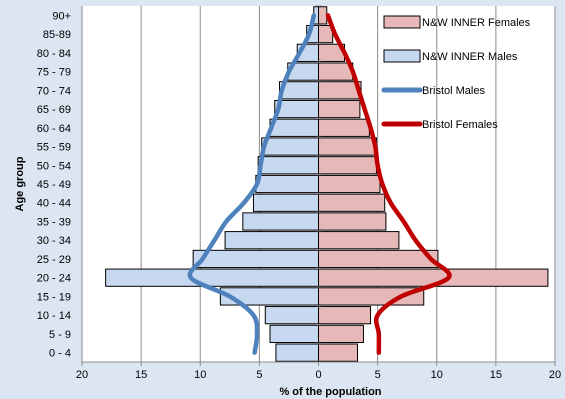 This screenshot has height=399, width=565. I want to click on y-tick-label-16: 80 - 84, so click(54, 54).